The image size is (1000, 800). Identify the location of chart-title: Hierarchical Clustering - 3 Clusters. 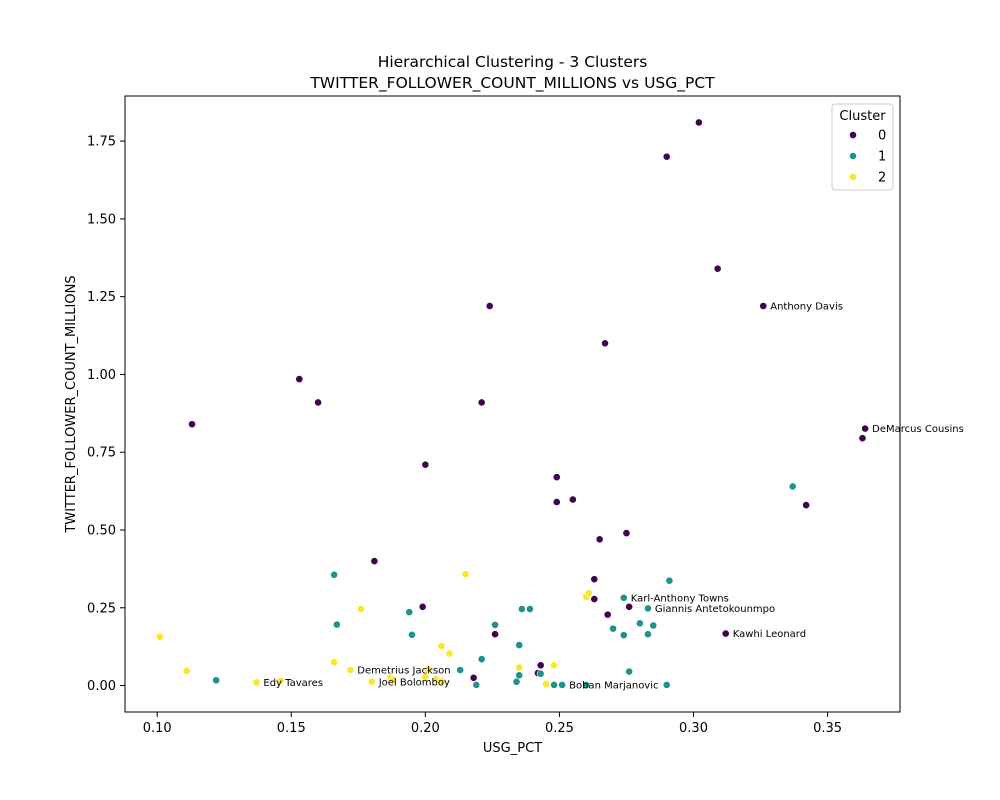
(513, 62).